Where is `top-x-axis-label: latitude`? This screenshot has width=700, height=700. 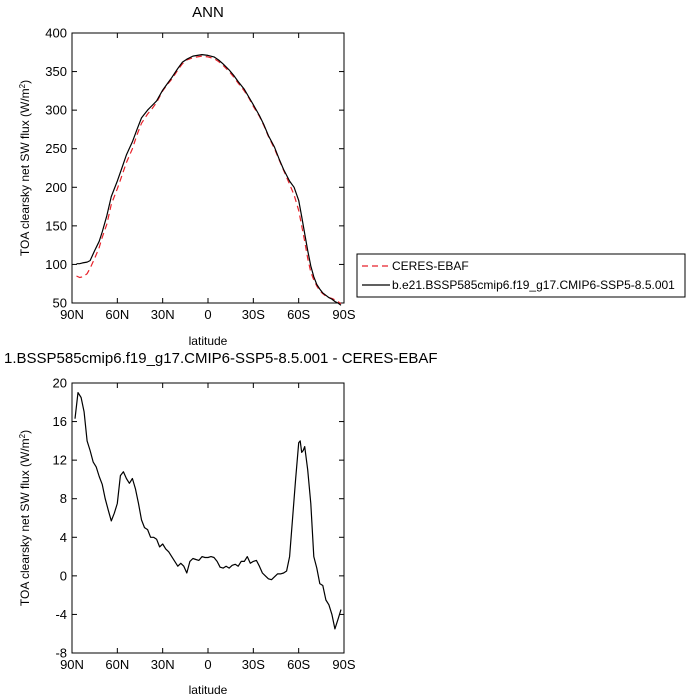
top-x-axis-label: latitude is located at coordinates (208, 341).